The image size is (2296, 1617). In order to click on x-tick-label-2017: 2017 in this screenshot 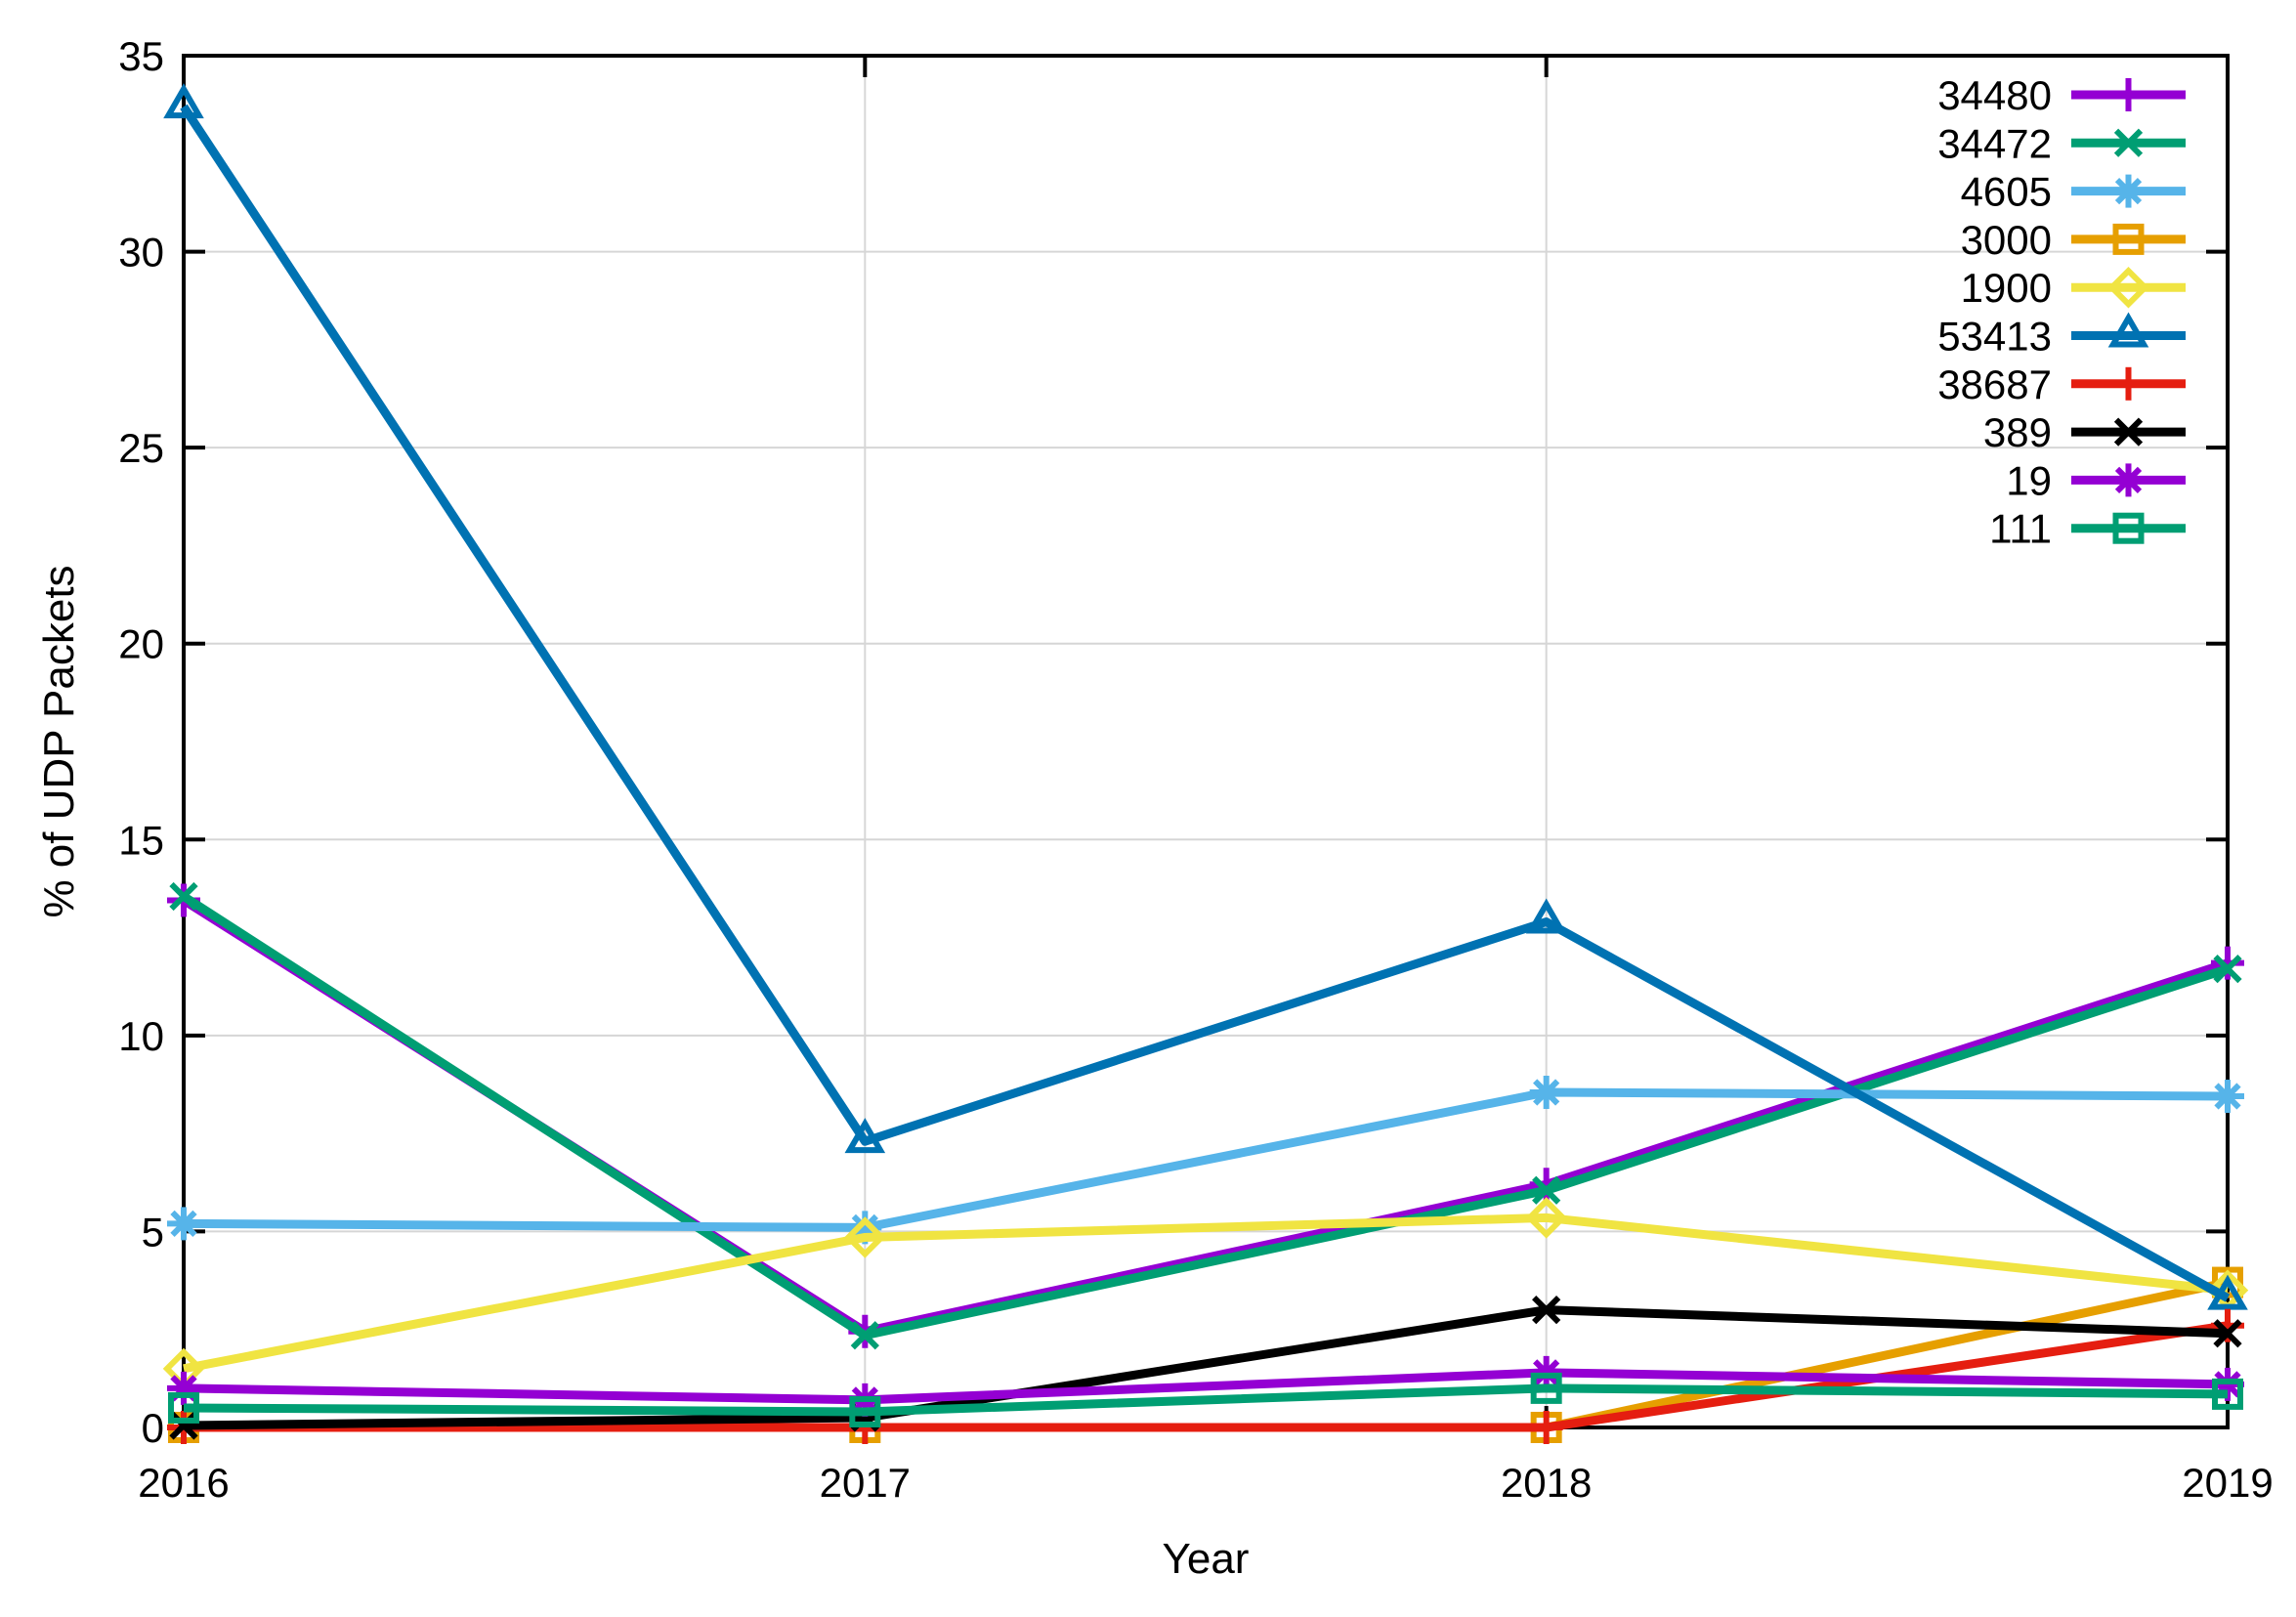, I will do `click(866, 1483)`.